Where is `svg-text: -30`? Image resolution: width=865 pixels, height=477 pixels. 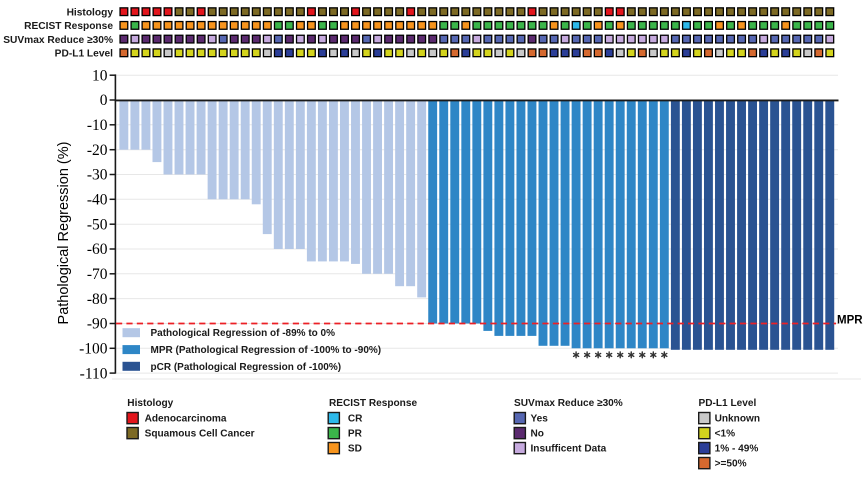 svg-text: -30 is located at coordinates (97, 175).